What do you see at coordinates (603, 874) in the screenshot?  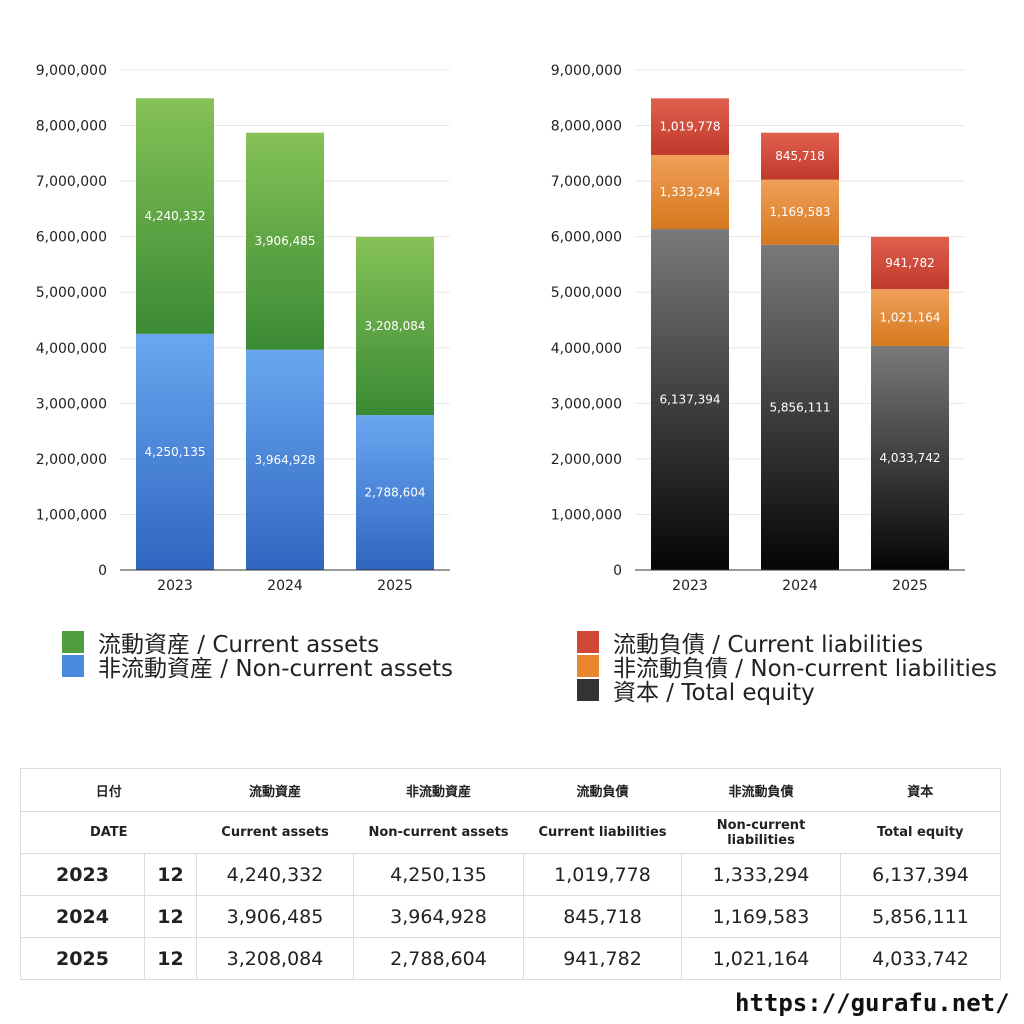 I see `cell-current-liabilities: 1,019,778` at bounding box center [603, 874].